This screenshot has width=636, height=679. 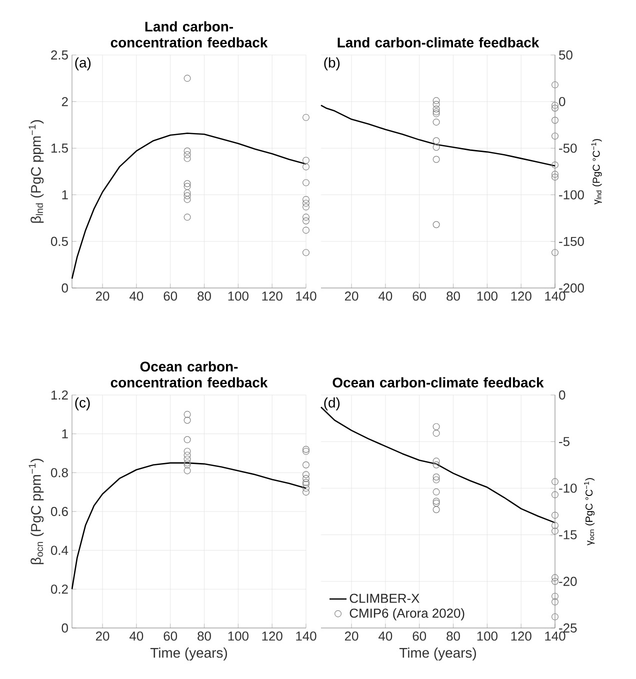 I want to click on chart-title: Ocean carbon-climate feedback, so click(x=438, y=382).